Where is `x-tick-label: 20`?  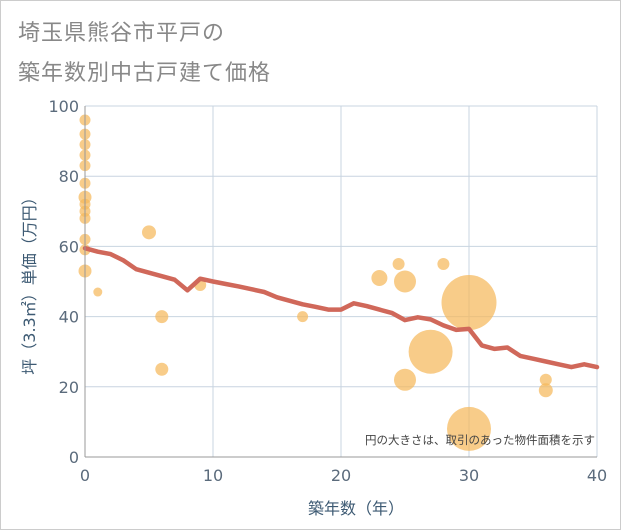 x-tick-label: 20 is located at coordinates (341, 475).